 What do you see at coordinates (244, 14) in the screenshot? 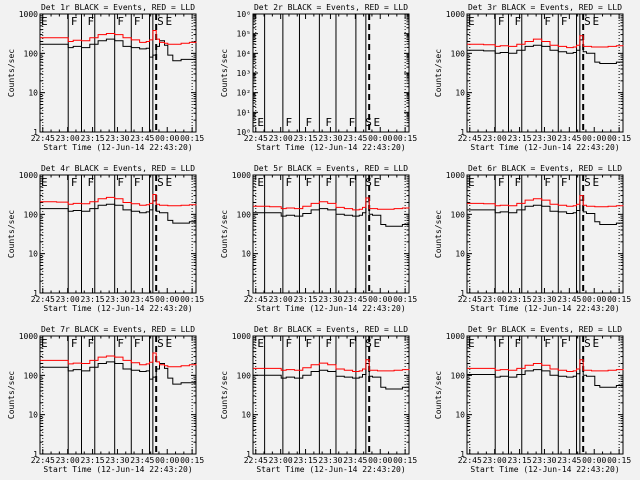
I see `y-tick-label: 10⁶` at bounding box center [244, 14].